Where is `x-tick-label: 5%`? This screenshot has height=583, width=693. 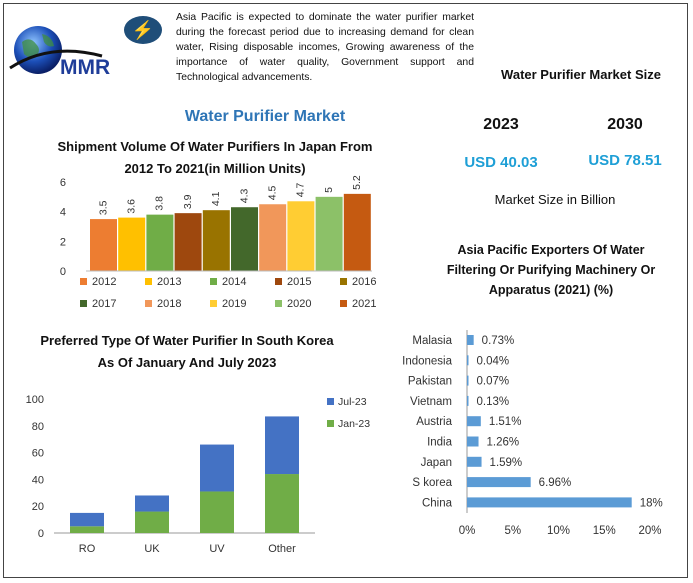 x-tick-label: 5% is located at coordinates (512, 531).